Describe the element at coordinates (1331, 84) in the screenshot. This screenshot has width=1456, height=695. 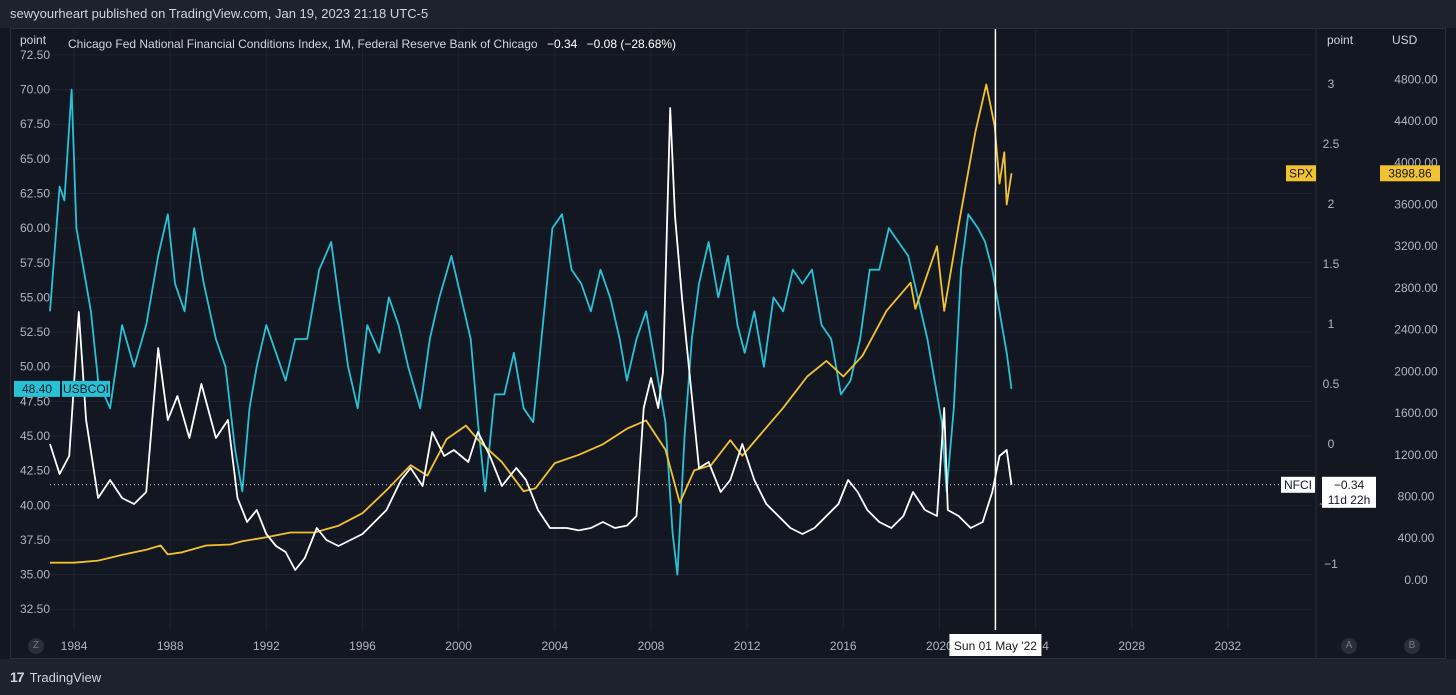
I see `right-tick-label: 3` at that location.